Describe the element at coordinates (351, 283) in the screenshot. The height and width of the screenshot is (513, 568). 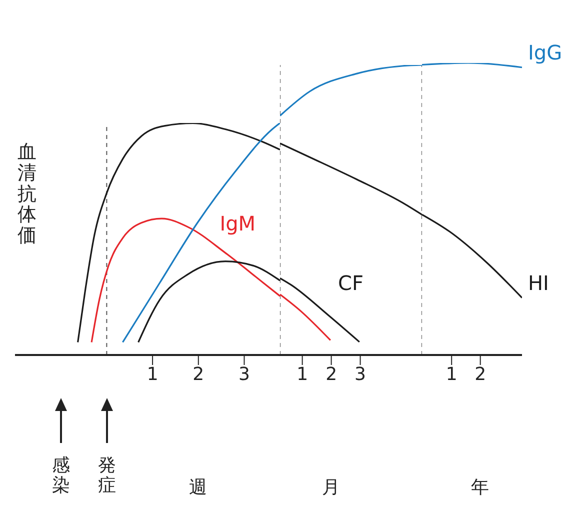
I see `series-label: CF` at that location.